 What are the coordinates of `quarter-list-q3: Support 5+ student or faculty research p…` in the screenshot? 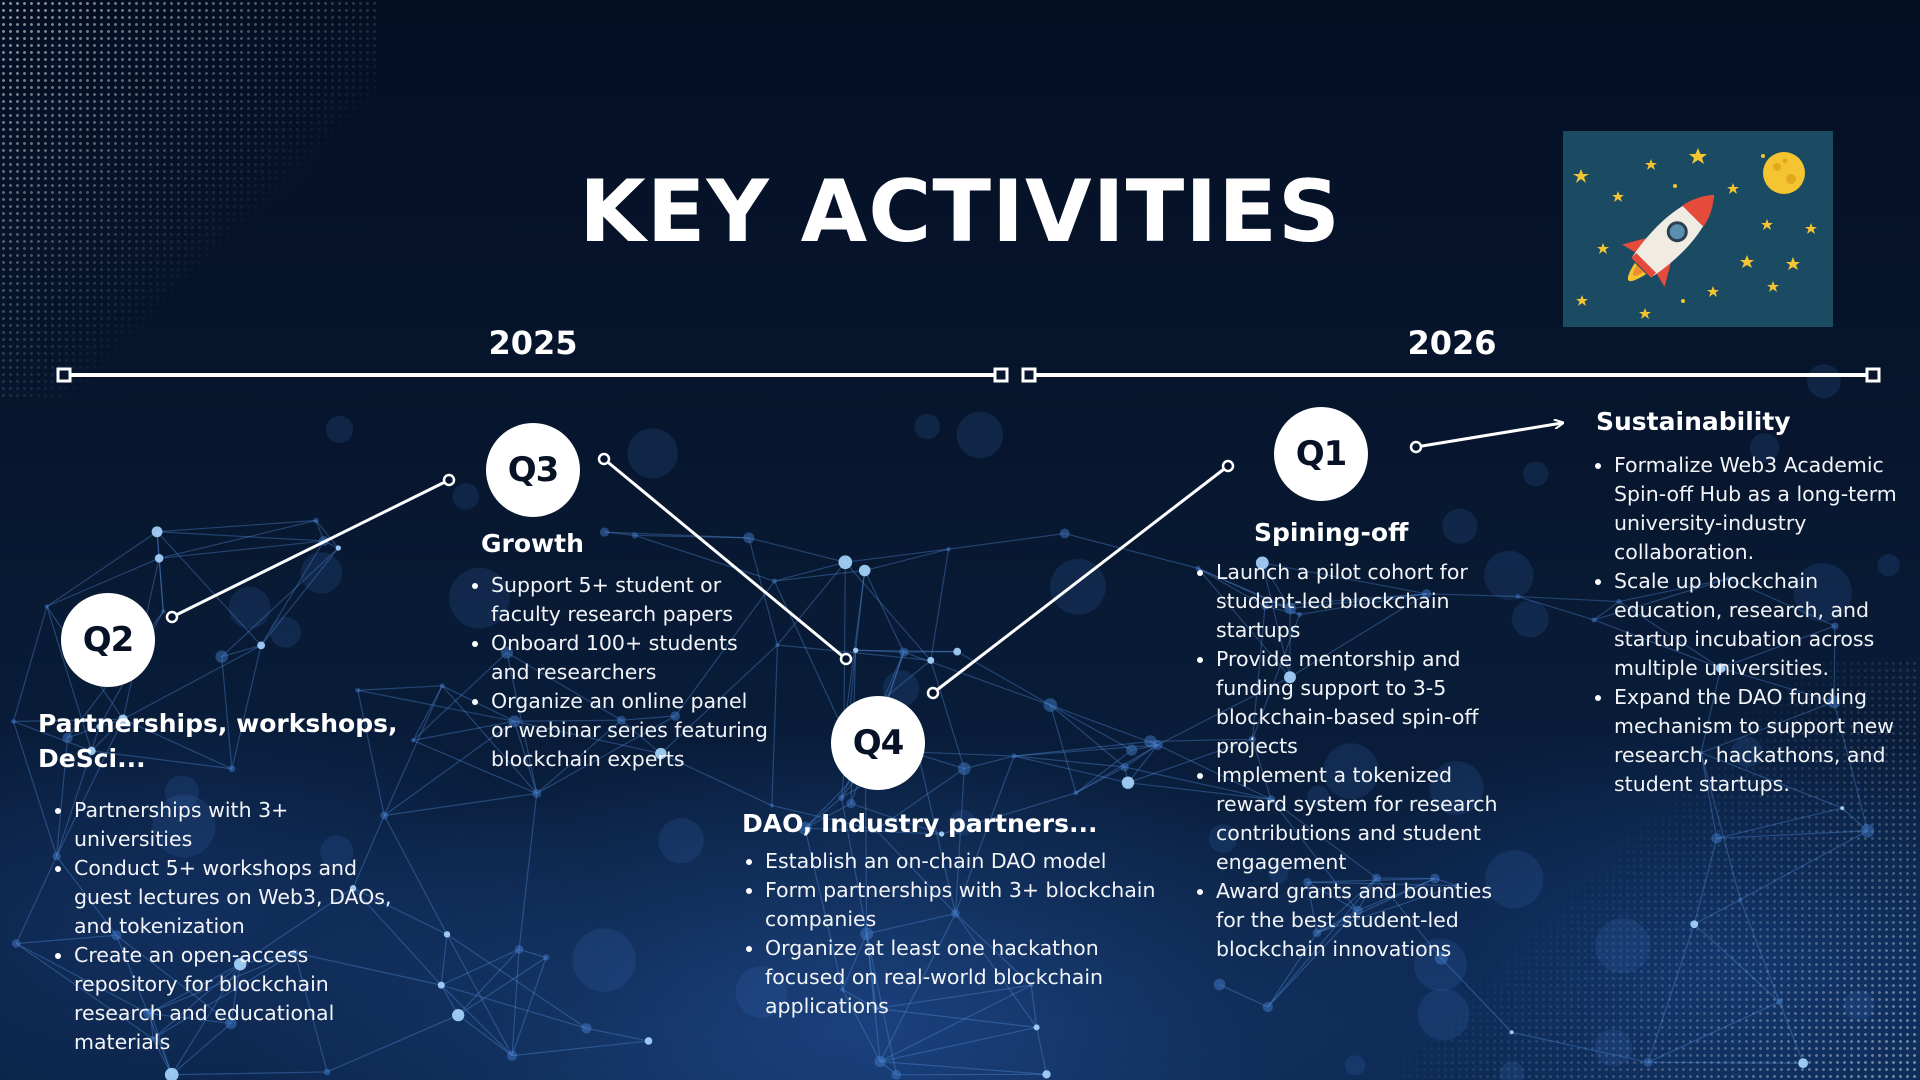 It's located at (613, 672).